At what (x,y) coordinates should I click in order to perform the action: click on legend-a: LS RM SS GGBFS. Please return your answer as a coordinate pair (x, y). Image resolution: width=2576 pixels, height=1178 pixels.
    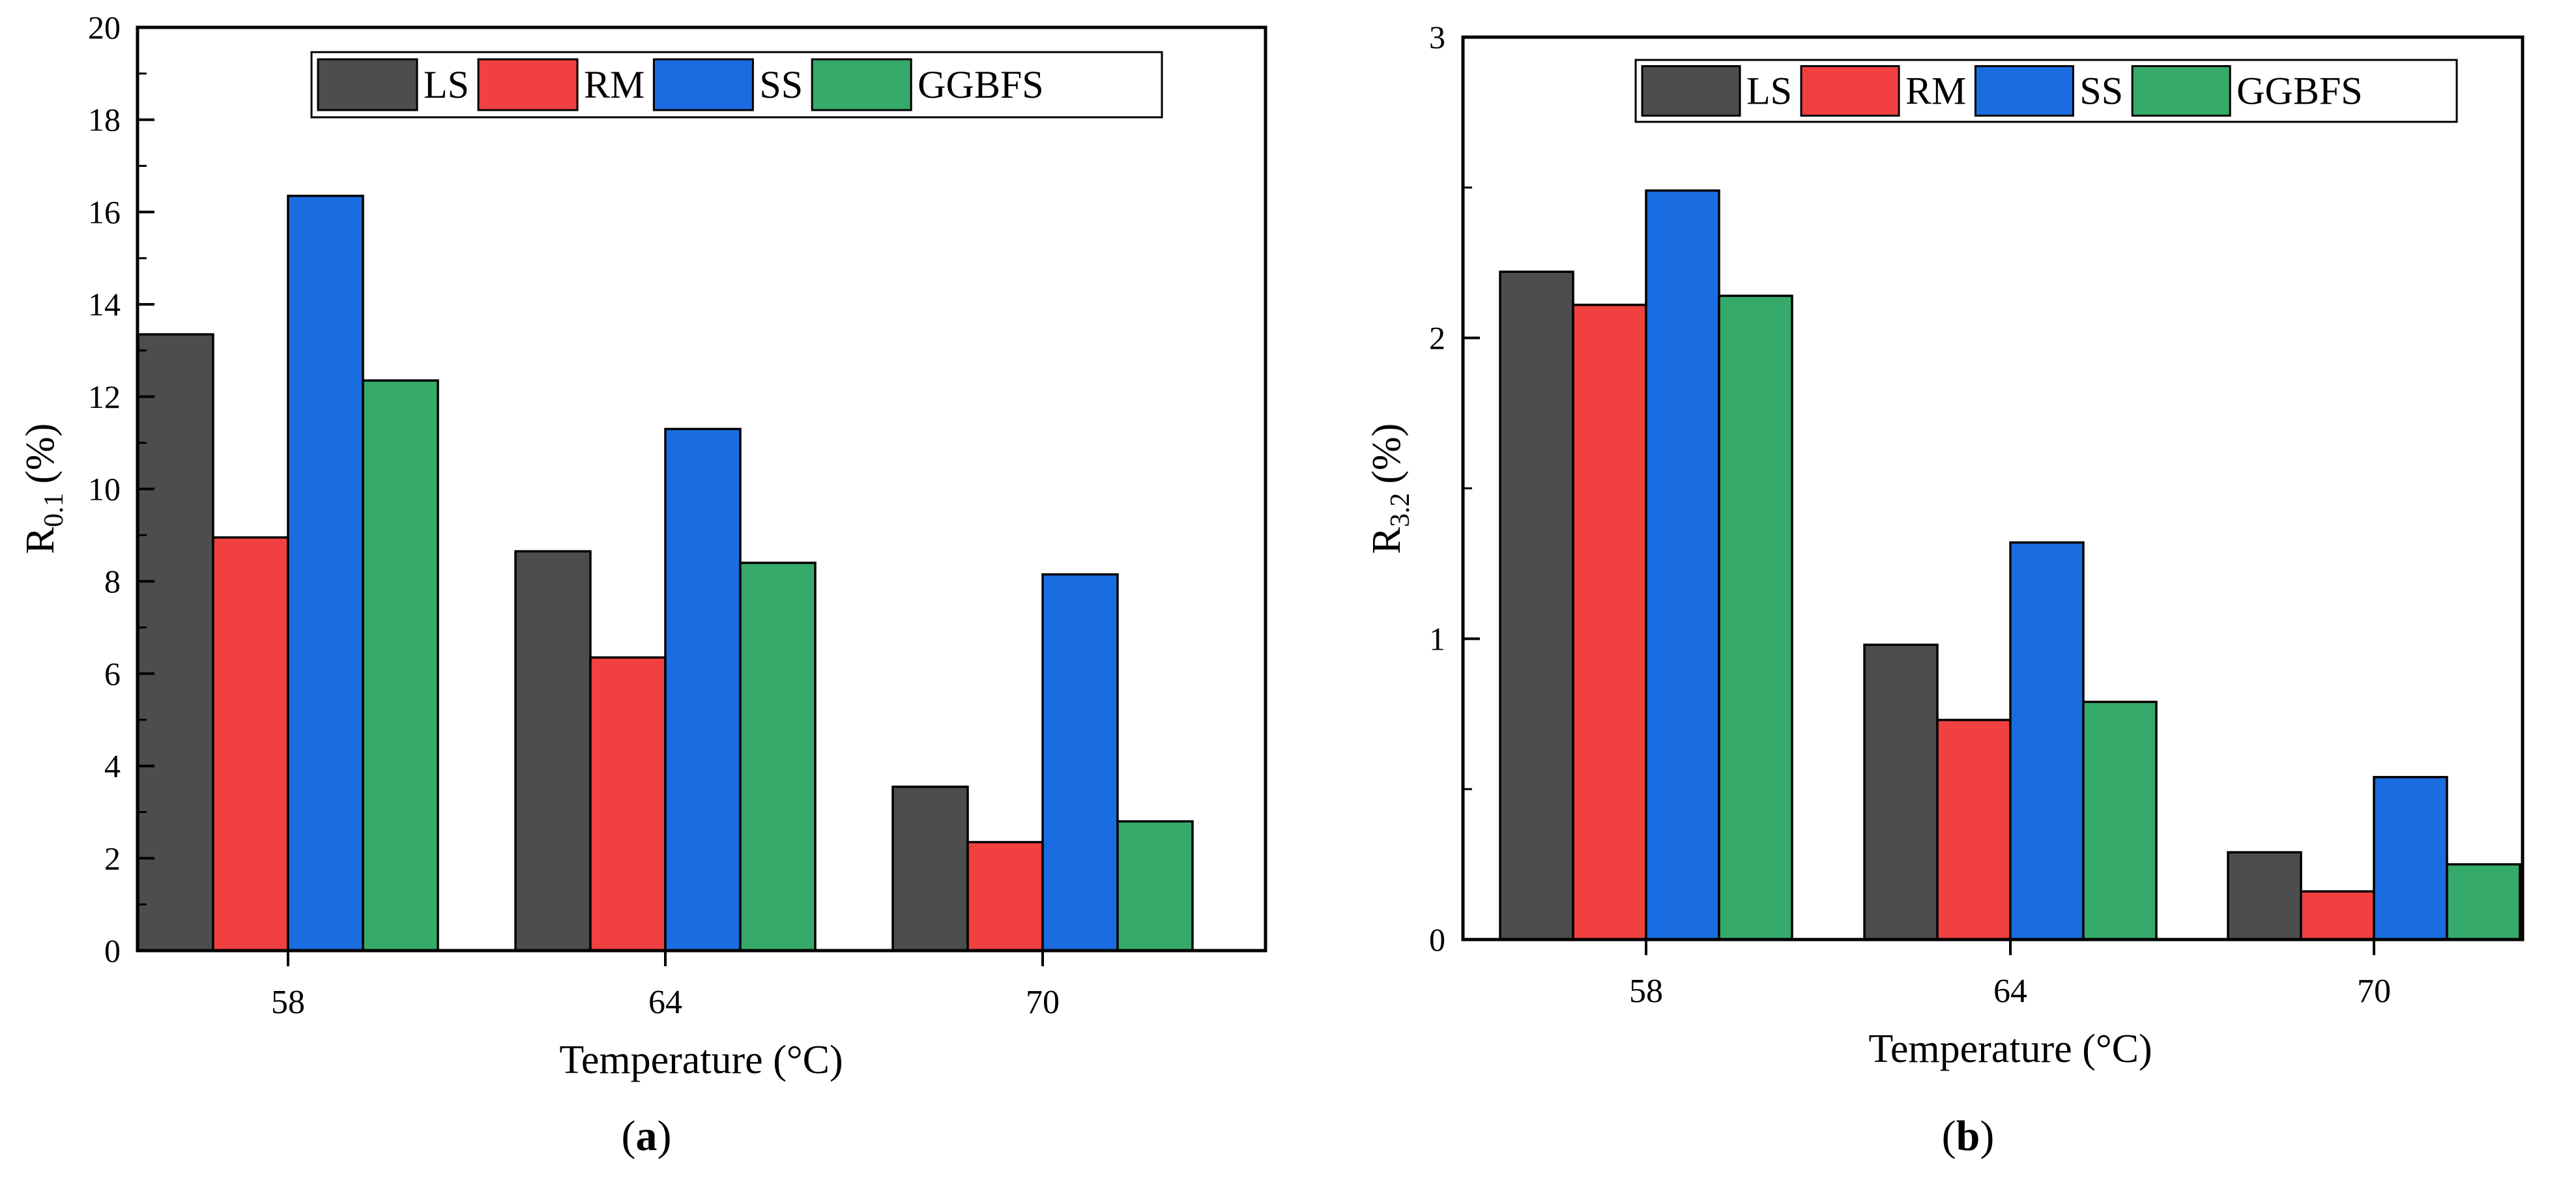
    Looking at the image, I should click on (736, 85).